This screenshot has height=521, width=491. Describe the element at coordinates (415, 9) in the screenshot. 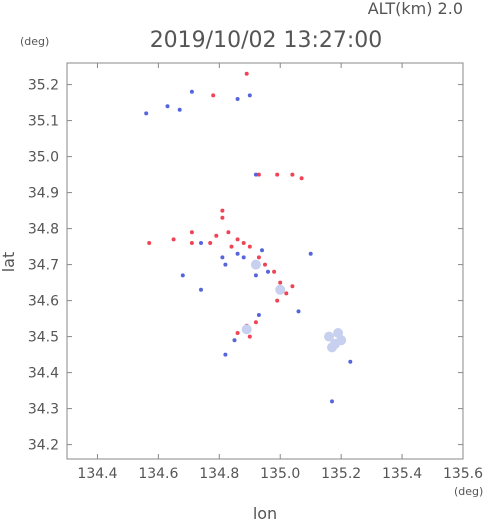

I see `altitude-label: ALT(km) 2.0` at that location.